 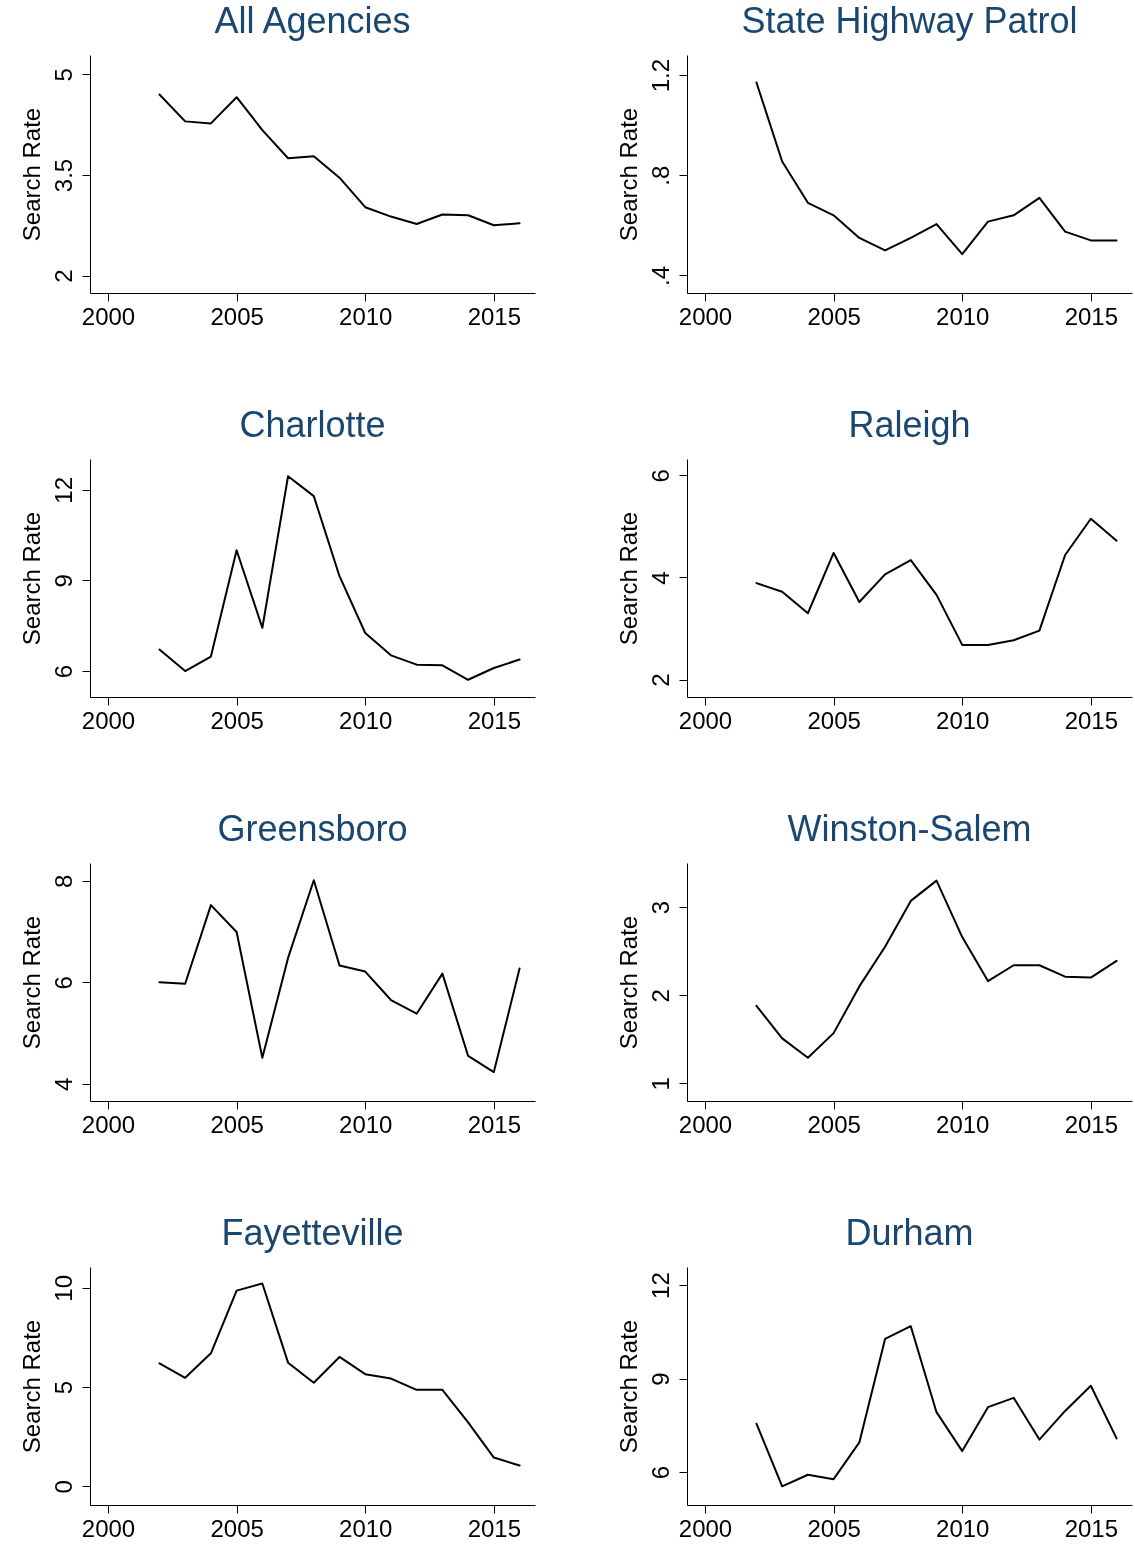 I want to click on y-tick-label: 8, so click(x=63, y=881).